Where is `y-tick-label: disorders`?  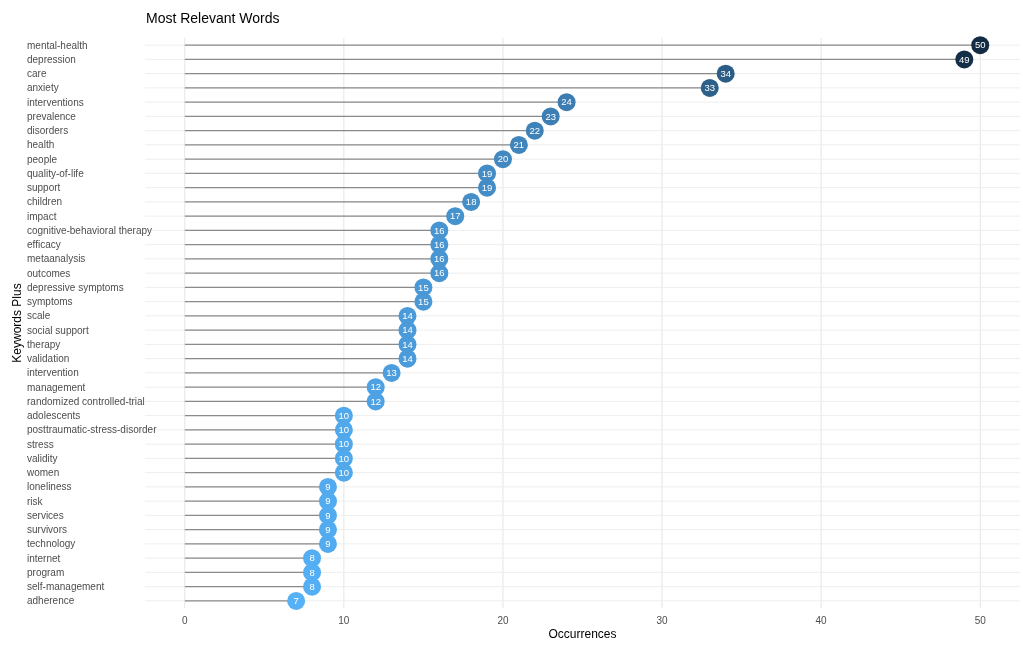
y-tick-label: disorders is located at coordinates (48, 131).